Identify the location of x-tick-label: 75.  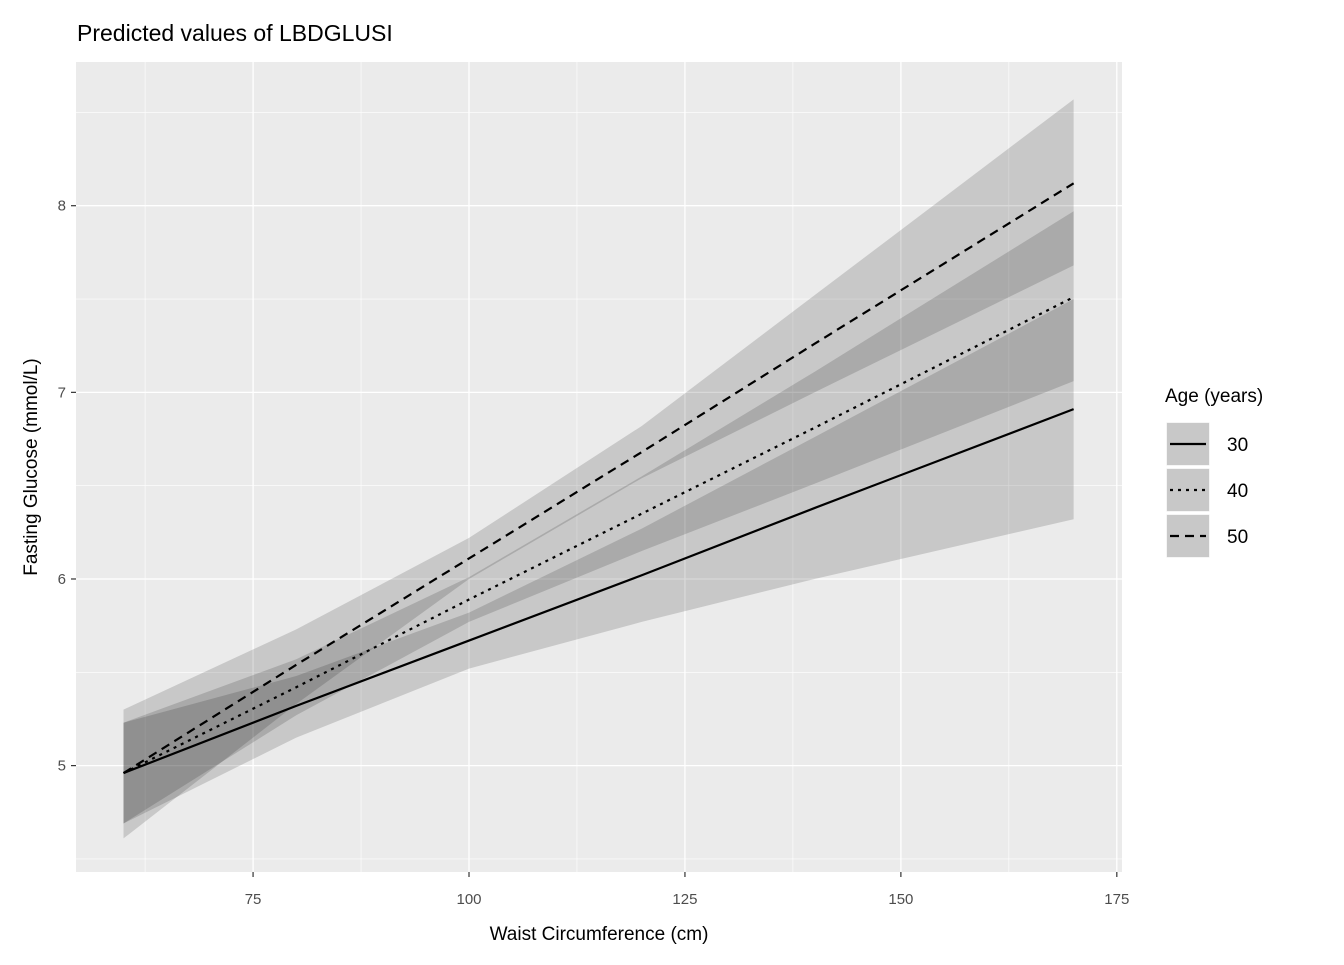
(253, 899).